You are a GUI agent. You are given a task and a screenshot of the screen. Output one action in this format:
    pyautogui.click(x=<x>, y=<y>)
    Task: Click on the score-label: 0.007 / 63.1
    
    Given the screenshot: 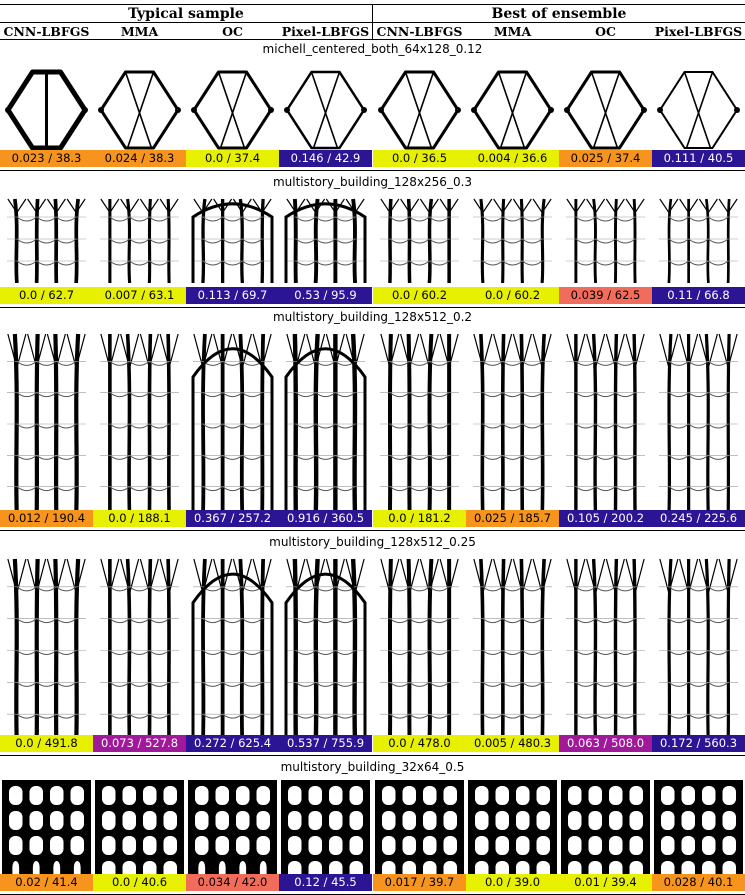 What is the action you would take?
    pyautogui.click(x=139, y=295)
    